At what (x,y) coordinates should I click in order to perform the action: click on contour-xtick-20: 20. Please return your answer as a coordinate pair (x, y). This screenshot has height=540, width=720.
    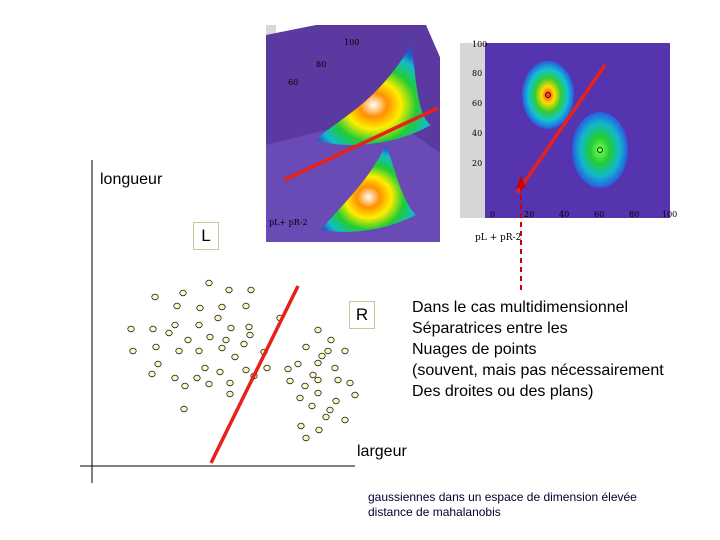
    Looking at the image, I should click on (529, 214).